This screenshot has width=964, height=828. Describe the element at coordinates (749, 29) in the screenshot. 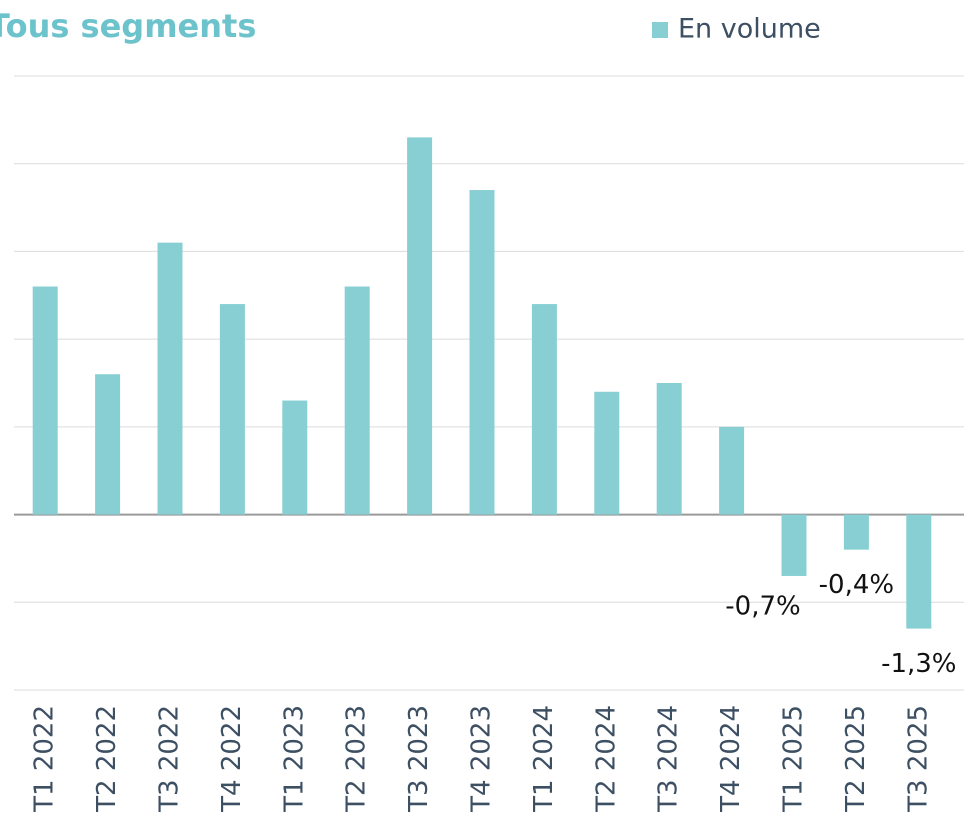

I see `legend-label: En volume` at that location.